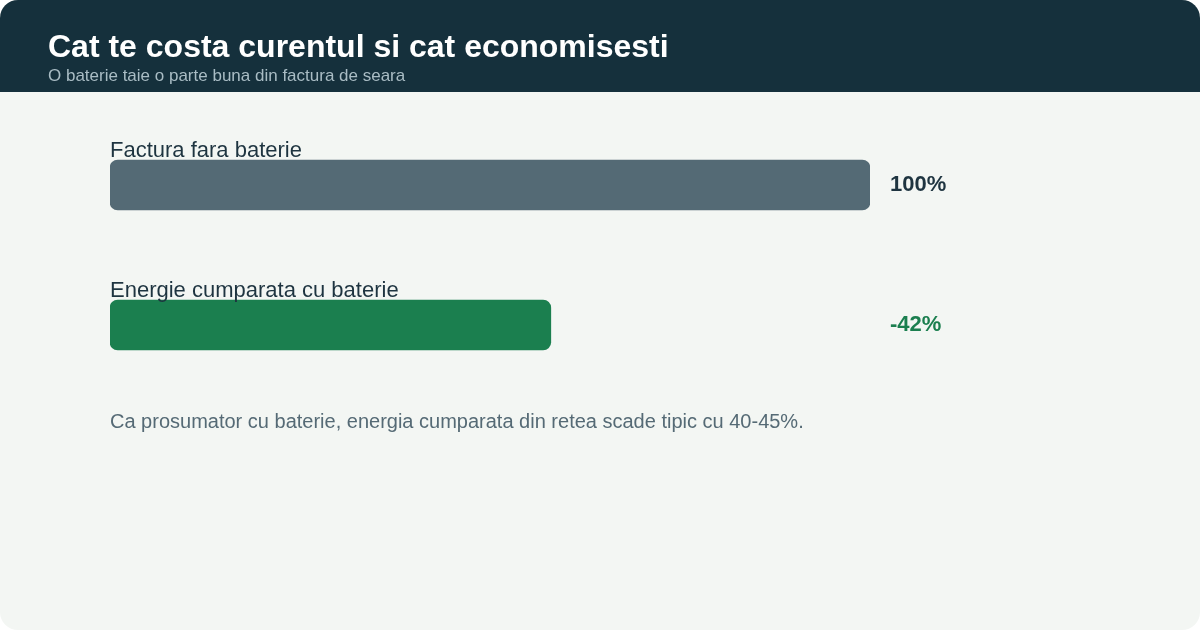  What do you see at coordinates (457, 421) in the screenshot?
I see `annotation: Ca prosumator cu baterie, energia cumparata din retea scade tipic cu 40-45%.` at bounding box center [457, 421].